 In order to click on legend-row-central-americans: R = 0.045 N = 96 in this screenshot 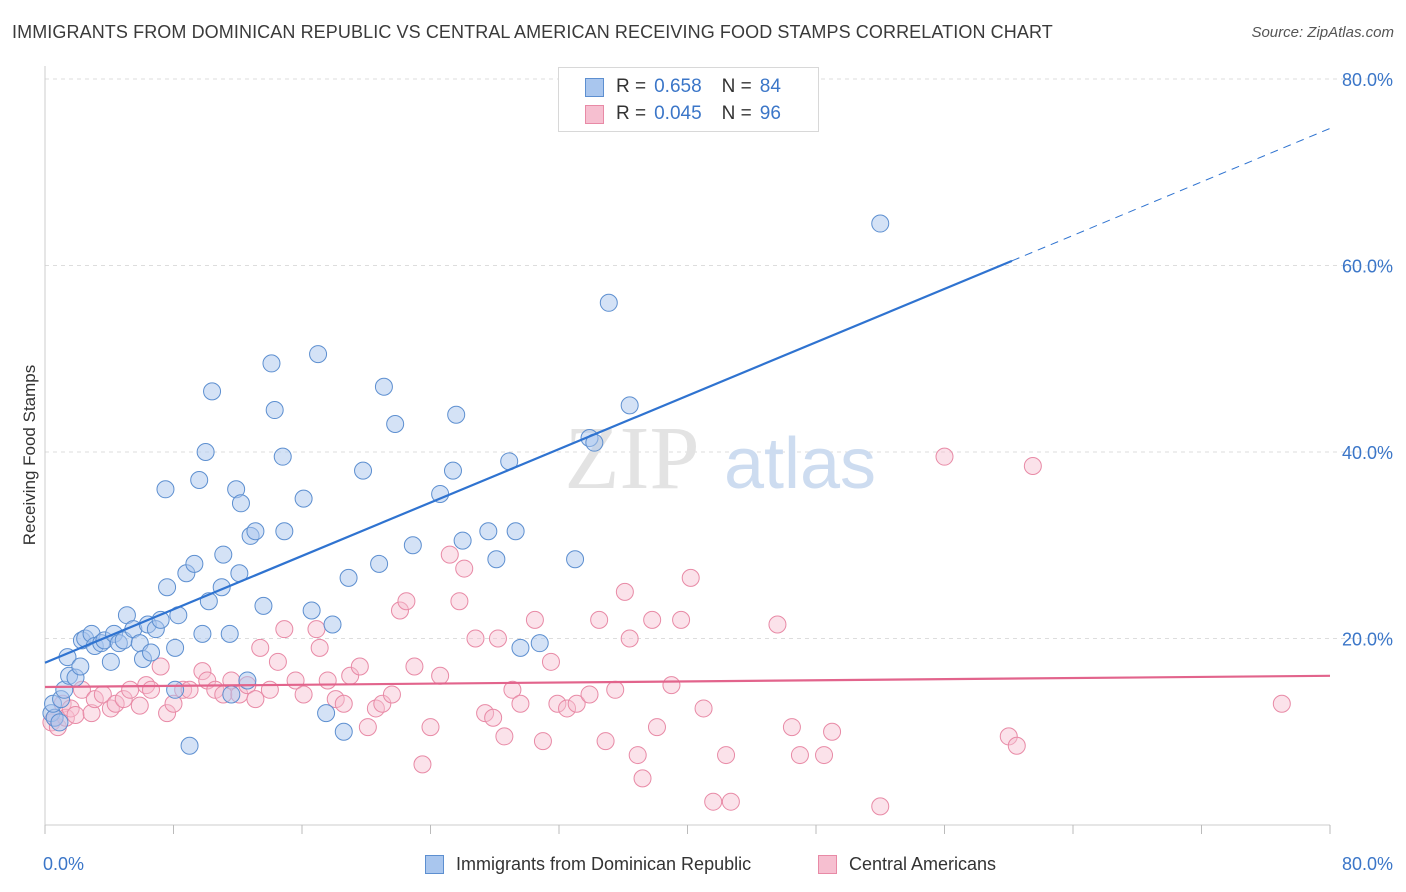, I will do `click(683, 114)`.